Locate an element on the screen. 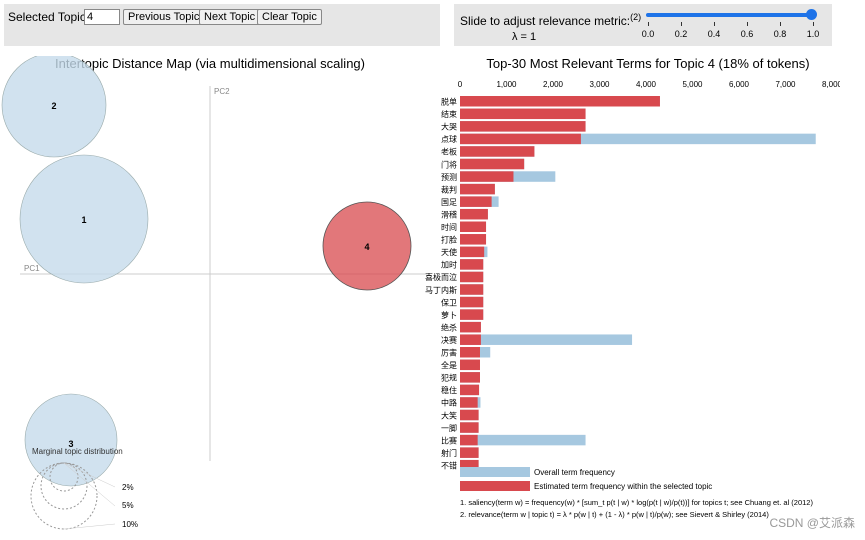  term-label: 国足 is located at coordinates (449, 202).